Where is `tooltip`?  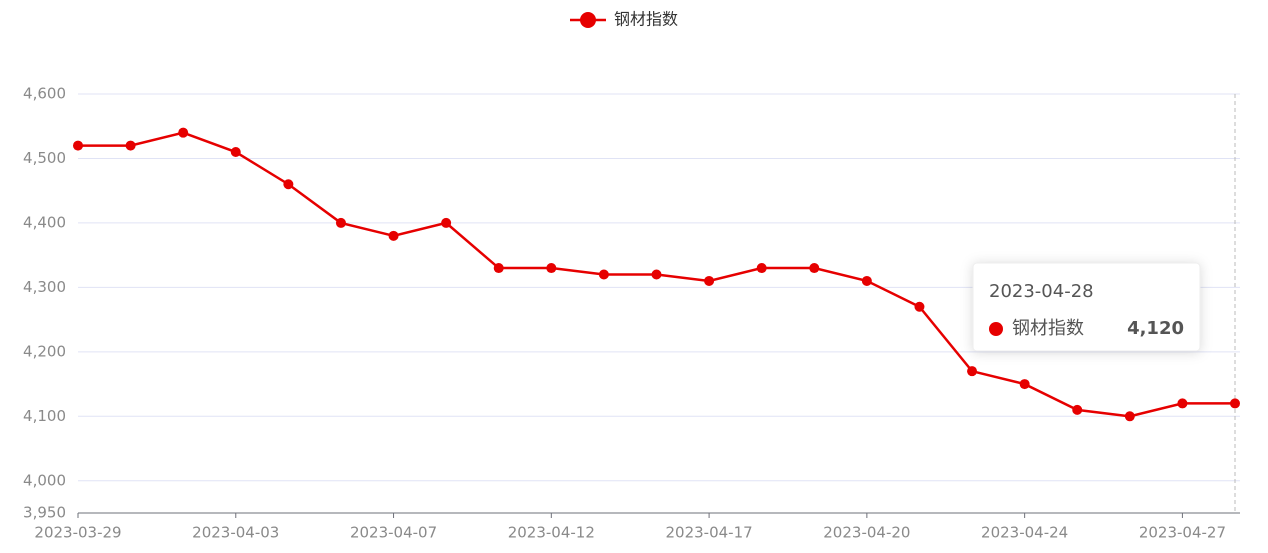
tooltip is located at coordinates (1086, 307).